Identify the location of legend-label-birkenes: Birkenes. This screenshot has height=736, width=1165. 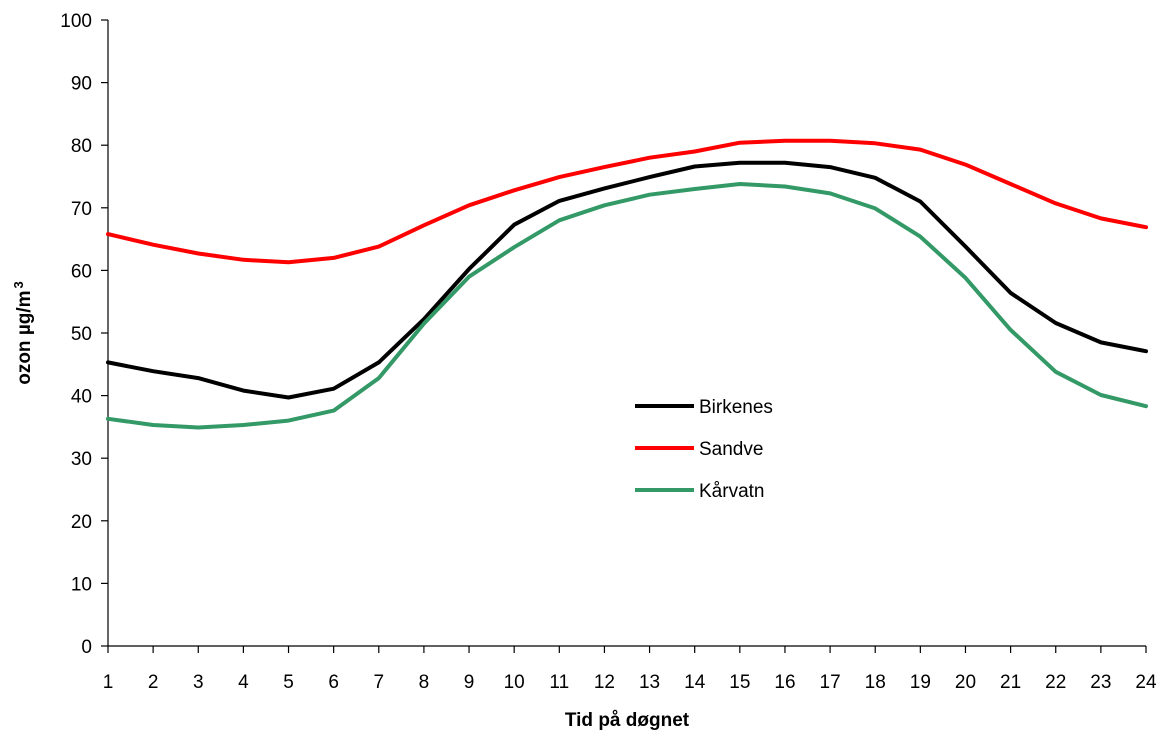
(736, 407).